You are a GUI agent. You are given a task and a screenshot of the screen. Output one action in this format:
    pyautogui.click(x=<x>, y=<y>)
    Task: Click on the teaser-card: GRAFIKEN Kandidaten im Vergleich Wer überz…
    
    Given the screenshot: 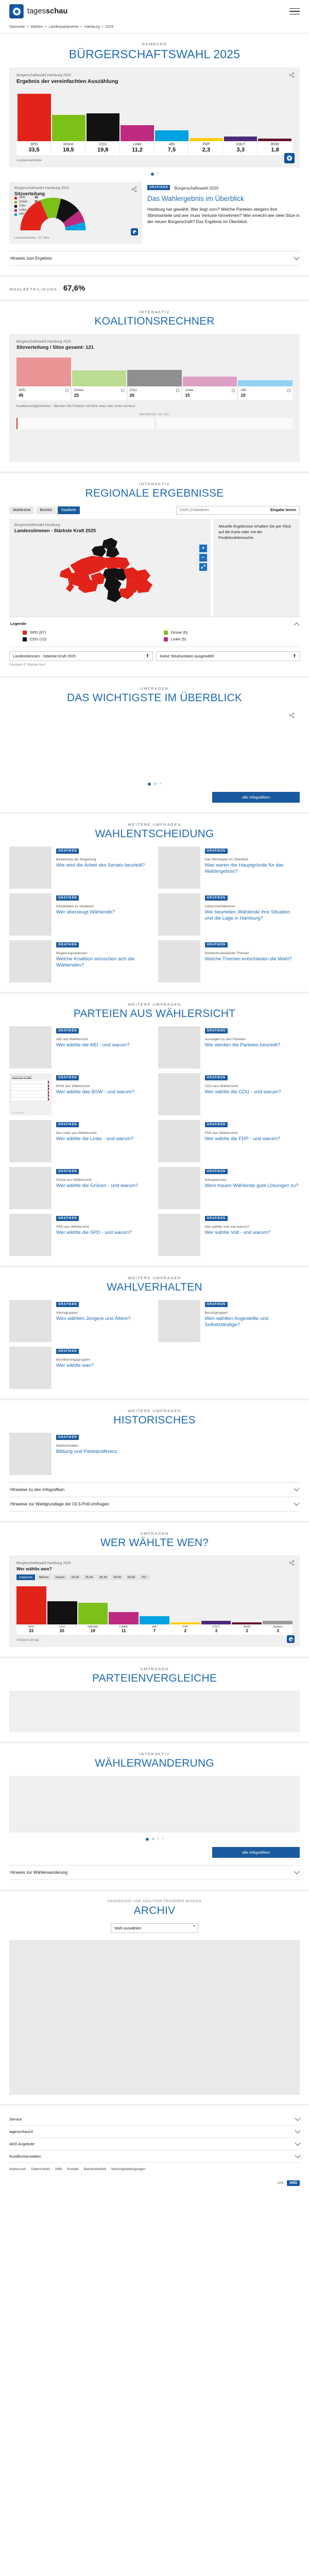 What is the action you would take?
    pyautogui.click(x=80, y=914)
    